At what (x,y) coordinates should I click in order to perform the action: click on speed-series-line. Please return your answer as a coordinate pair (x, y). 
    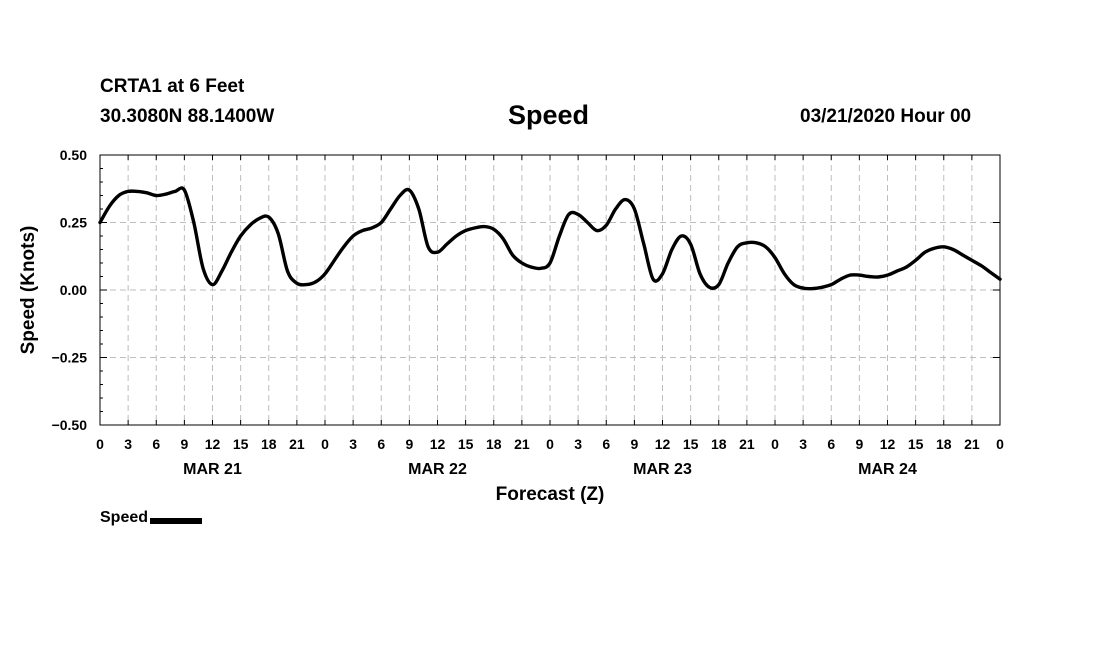
    Looking at the image, I should click on (550, 238).